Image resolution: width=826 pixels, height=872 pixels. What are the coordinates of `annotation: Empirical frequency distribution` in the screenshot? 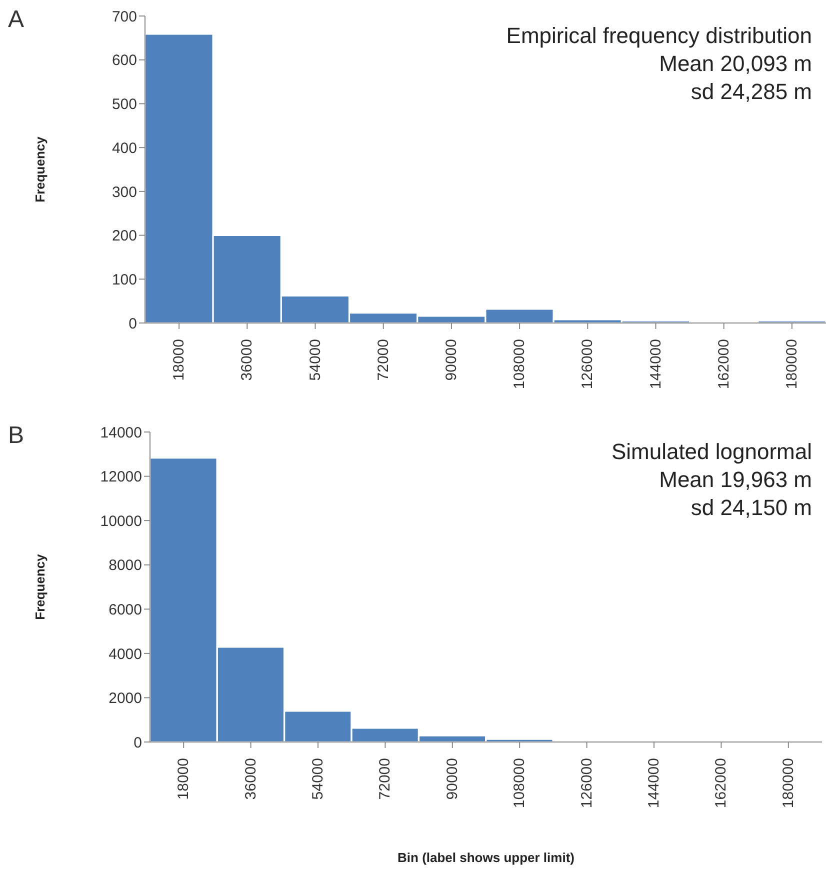 It's located at (659, 36).